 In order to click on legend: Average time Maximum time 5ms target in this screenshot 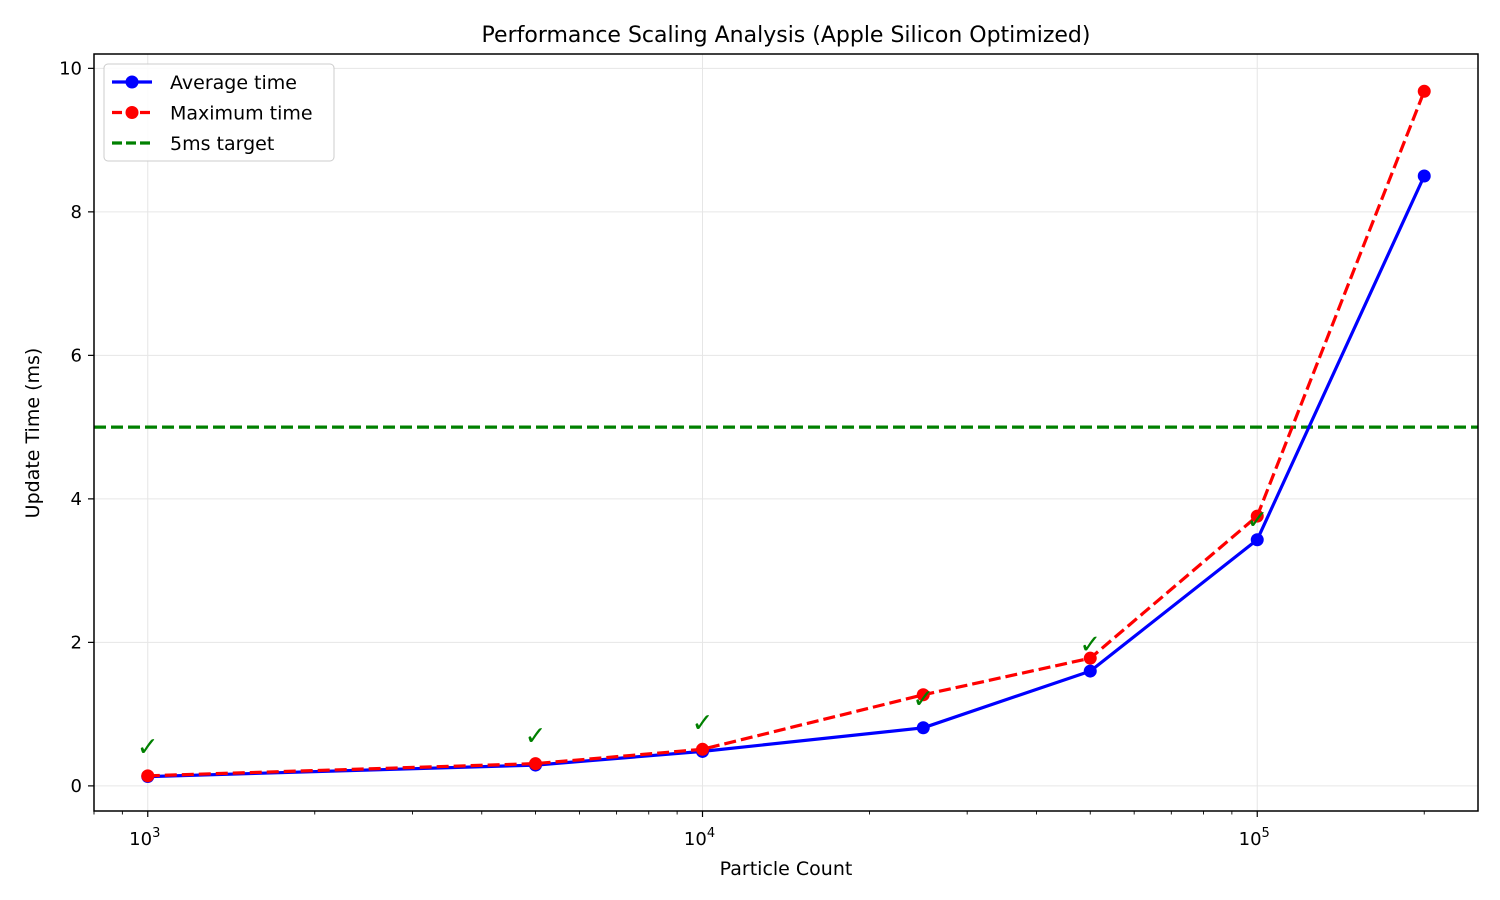, I will do `click(219, 112)`.